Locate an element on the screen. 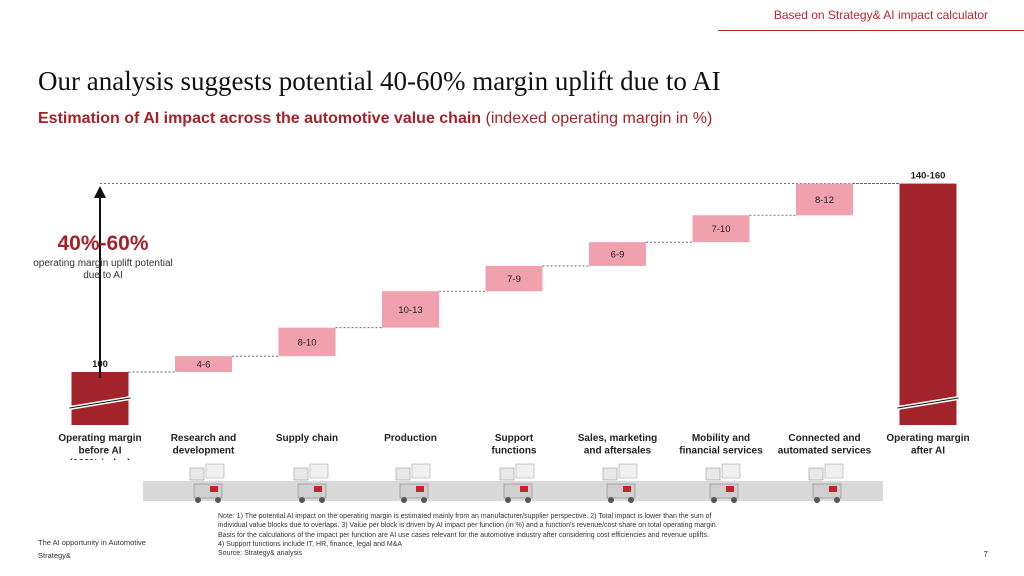 The width and height of the screenshot is (1024, 576). bar-sales-marketing-and-aftersales is located at coordinates (617, 254).